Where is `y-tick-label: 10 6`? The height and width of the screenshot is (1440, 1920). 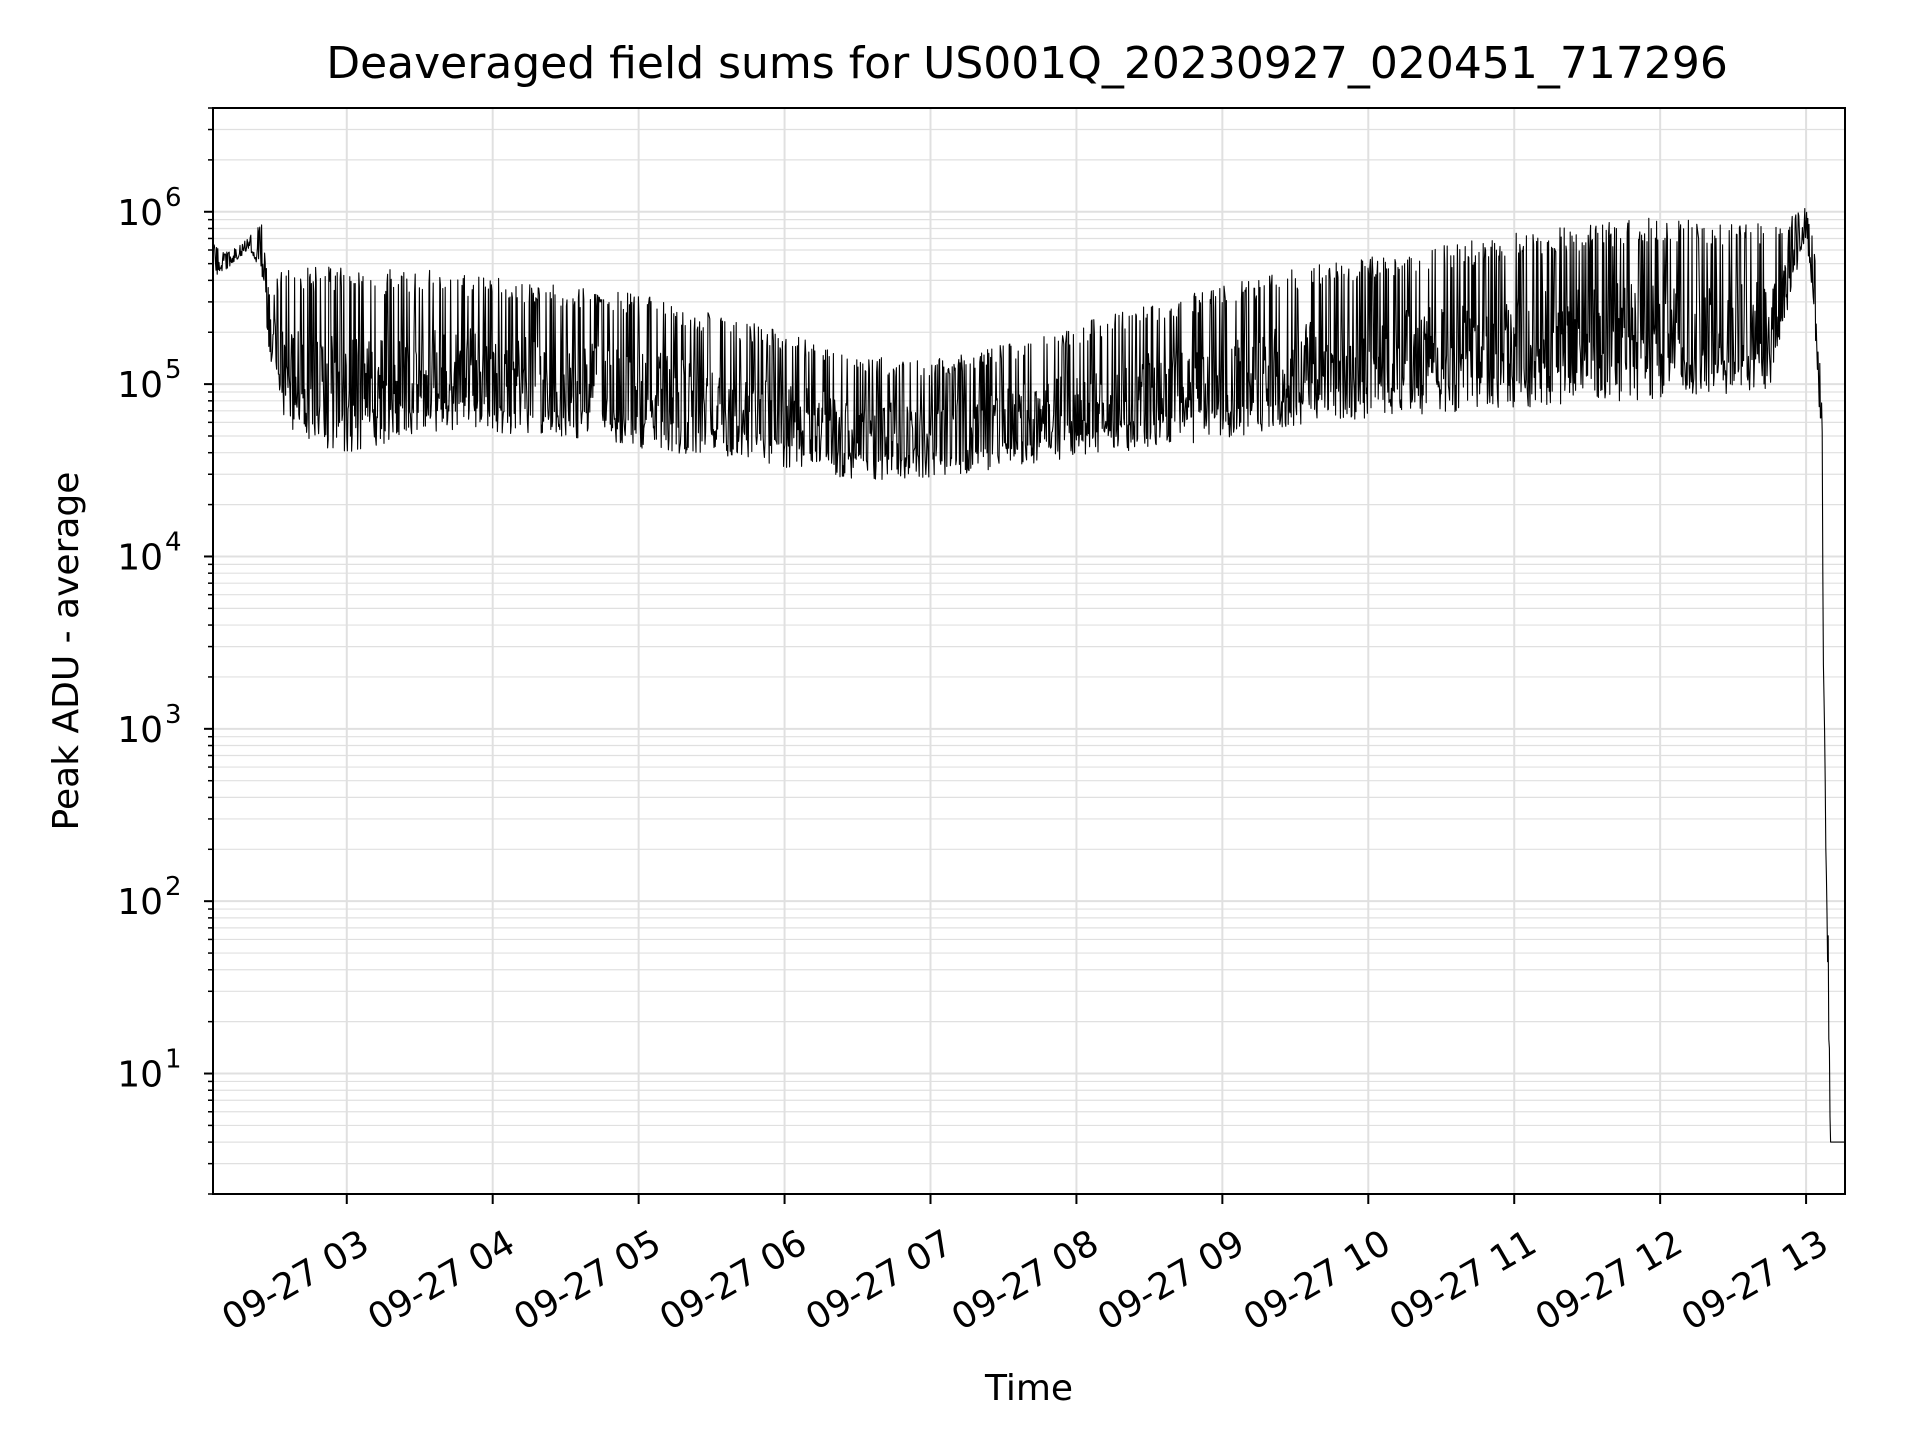 y-tick-label: 10 6 is located at coordinates (149, 208).